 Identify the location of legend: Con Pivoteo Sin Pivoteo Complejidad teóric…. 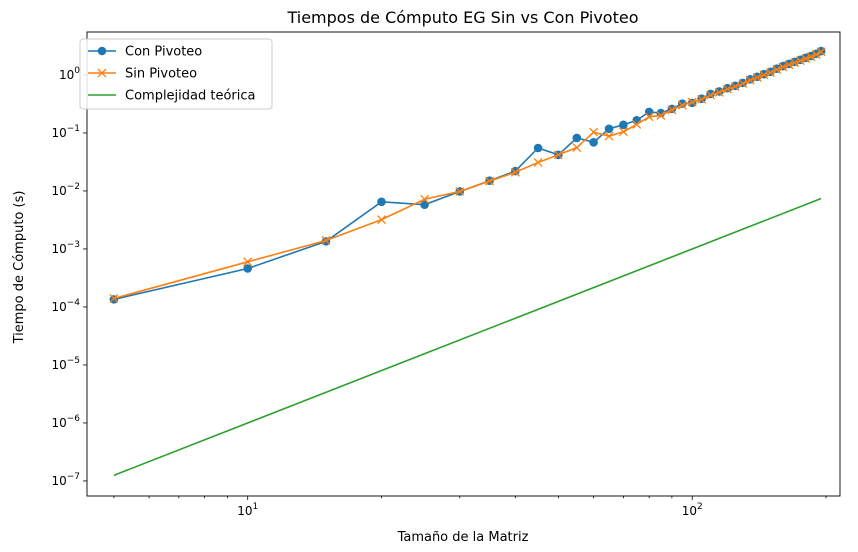
(176, 74).